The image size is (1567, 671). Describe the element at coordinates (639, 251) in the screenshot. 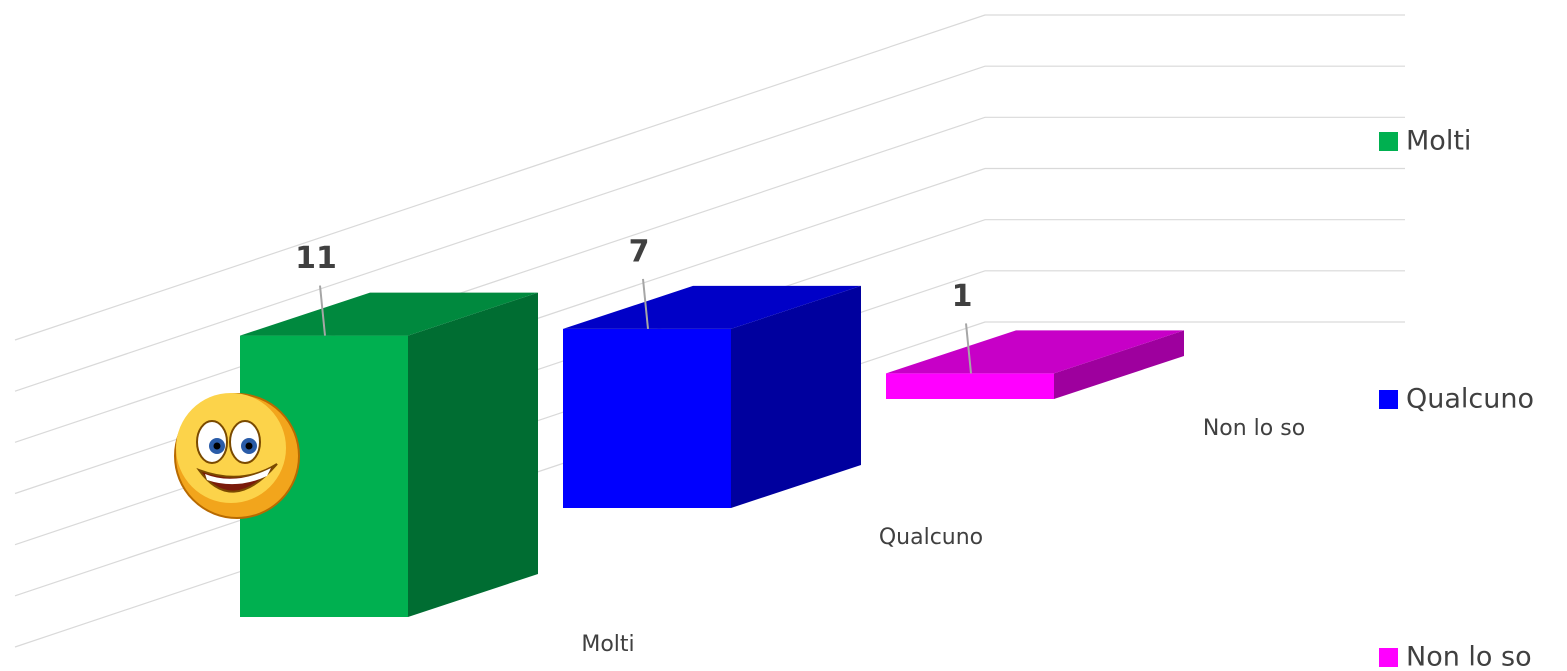

I see `value-label: 7` at that location.